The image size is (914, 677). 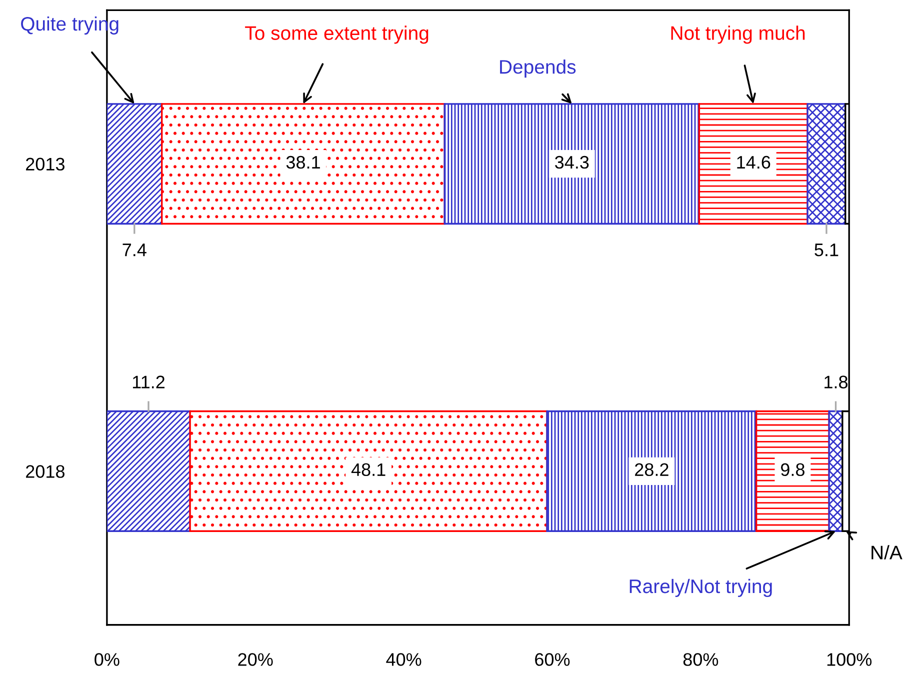 What do you see at coordinates (134, 250) in the screenshot?
I see `data-label: 7.4` at bounding box center [134, 250].